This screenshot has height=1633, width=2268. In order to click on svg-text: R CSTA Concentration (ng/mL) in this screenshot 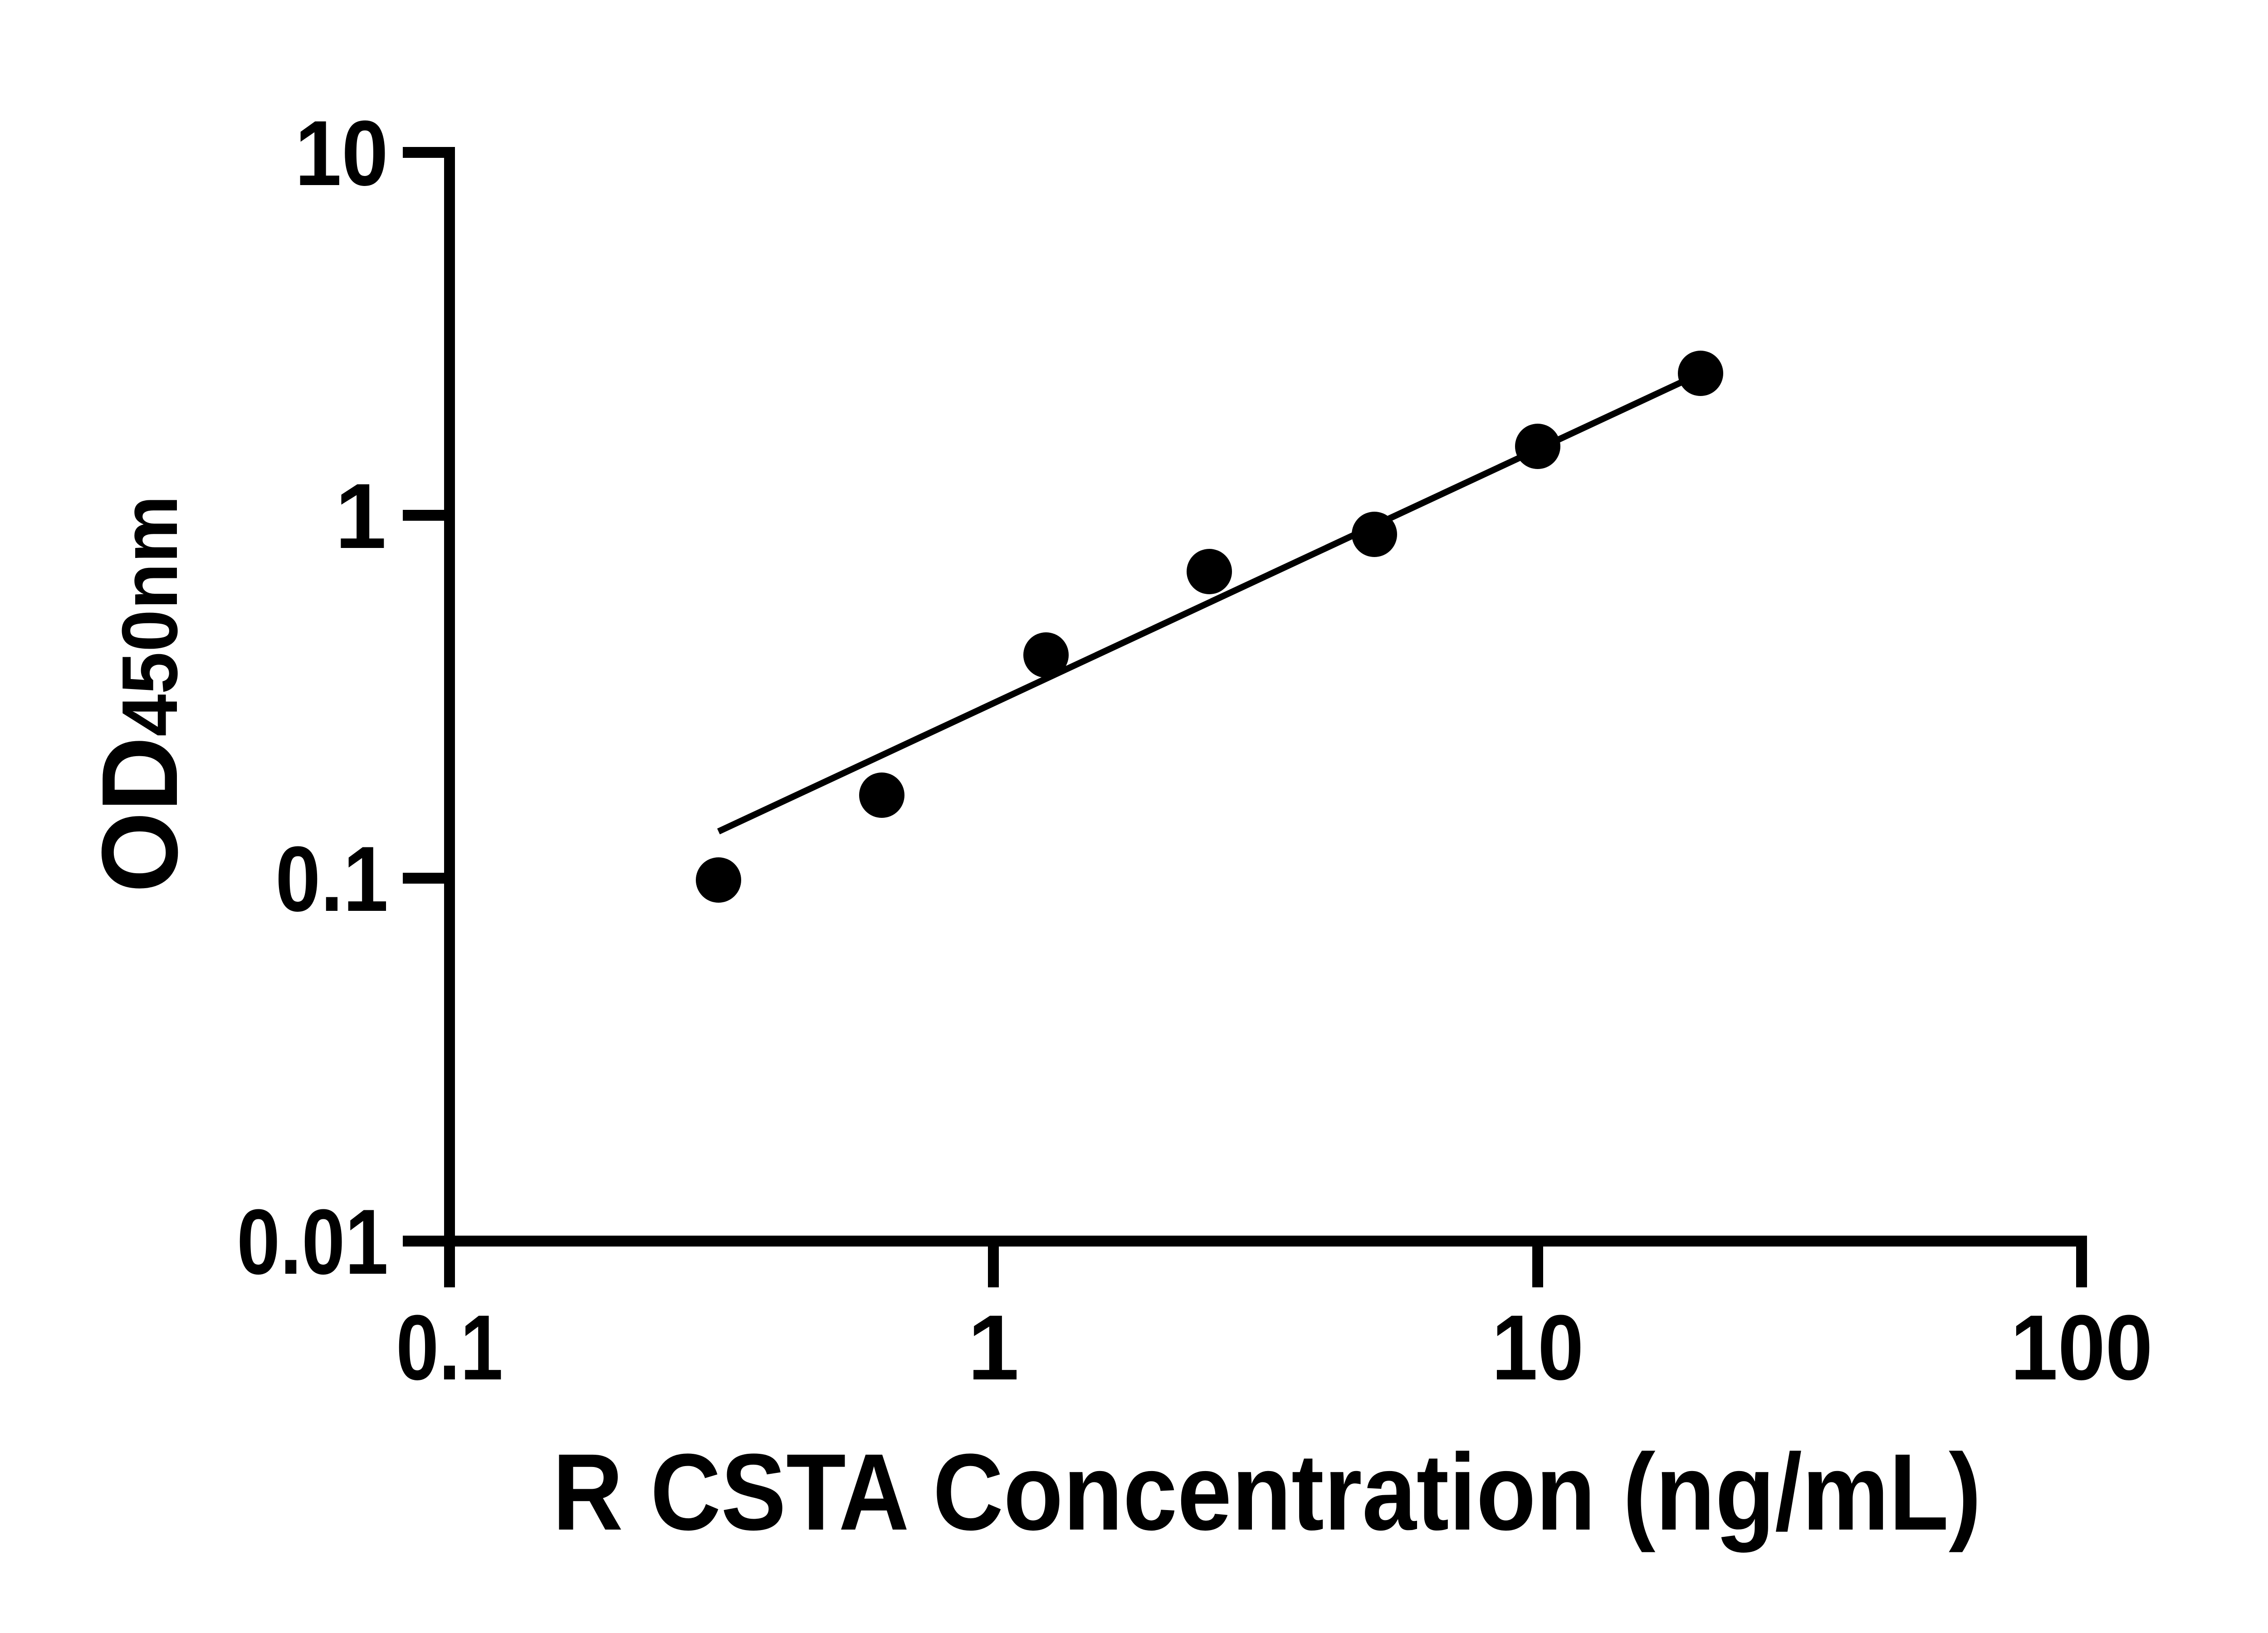, I will do `click(1266, 1492)`.